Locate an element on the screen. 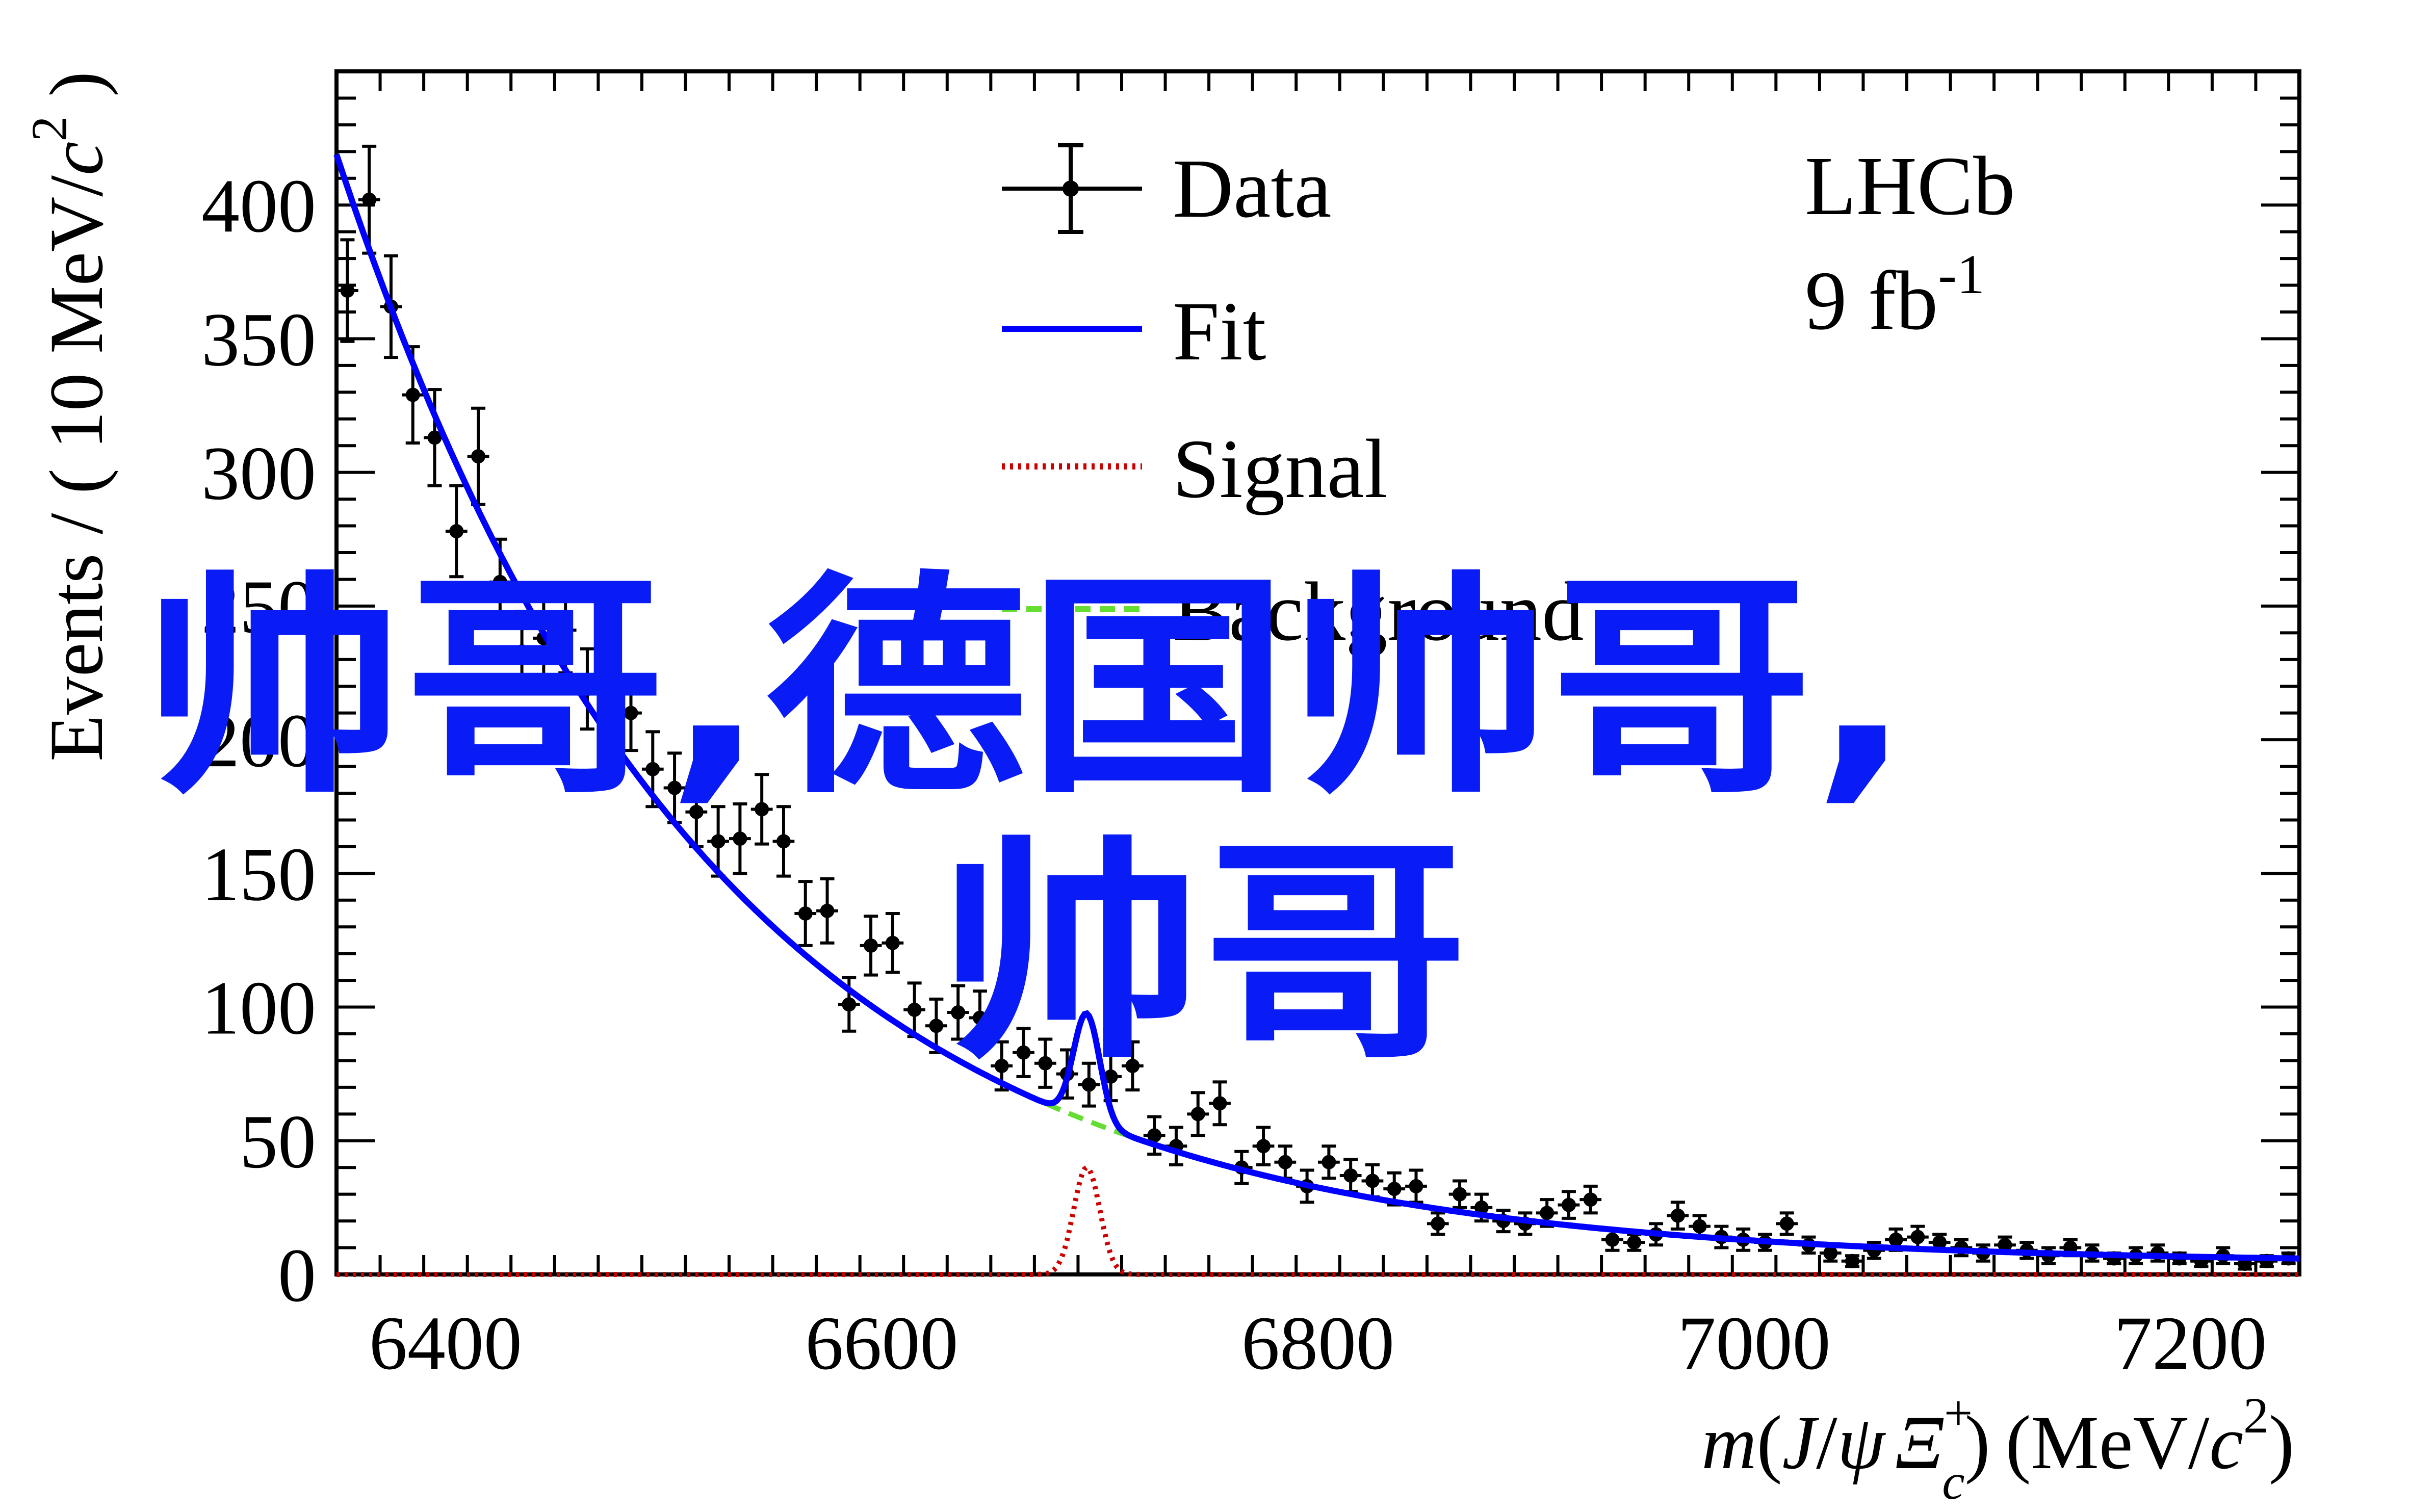 This screenshot has height=1512, width=2409. luminosity-label: 9 fb-1 is located at coordinates (1895, 295).